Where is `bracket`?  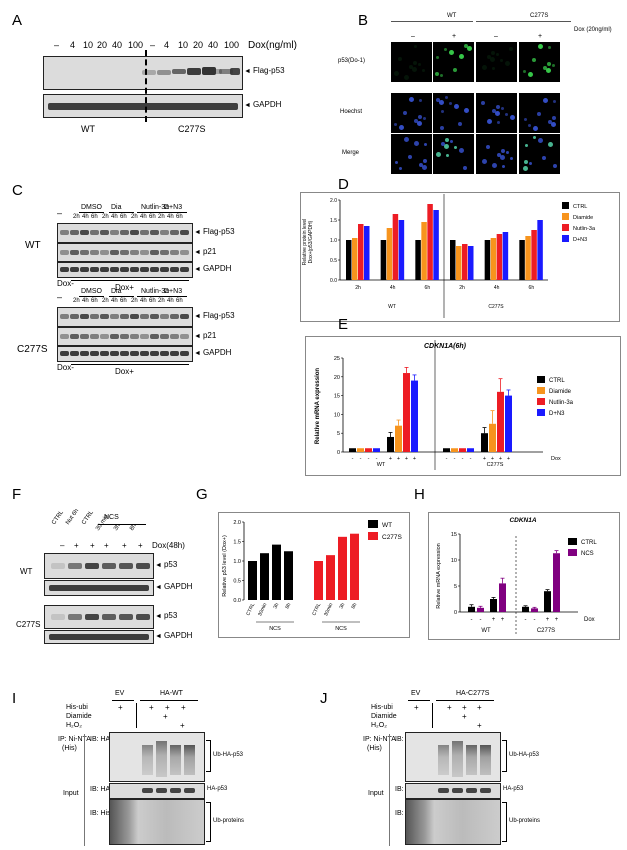 bracket is located at coordinates (504, 756).